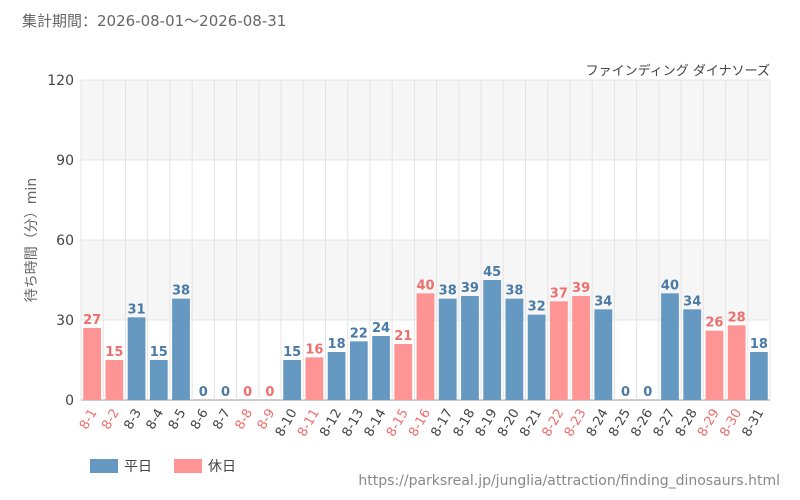 Image resolution: width=800 pixels, height=500 pixels. Describe the element at coordinates (137, 309) in the screenshot. I see `bar-value-label: 31` at that location.